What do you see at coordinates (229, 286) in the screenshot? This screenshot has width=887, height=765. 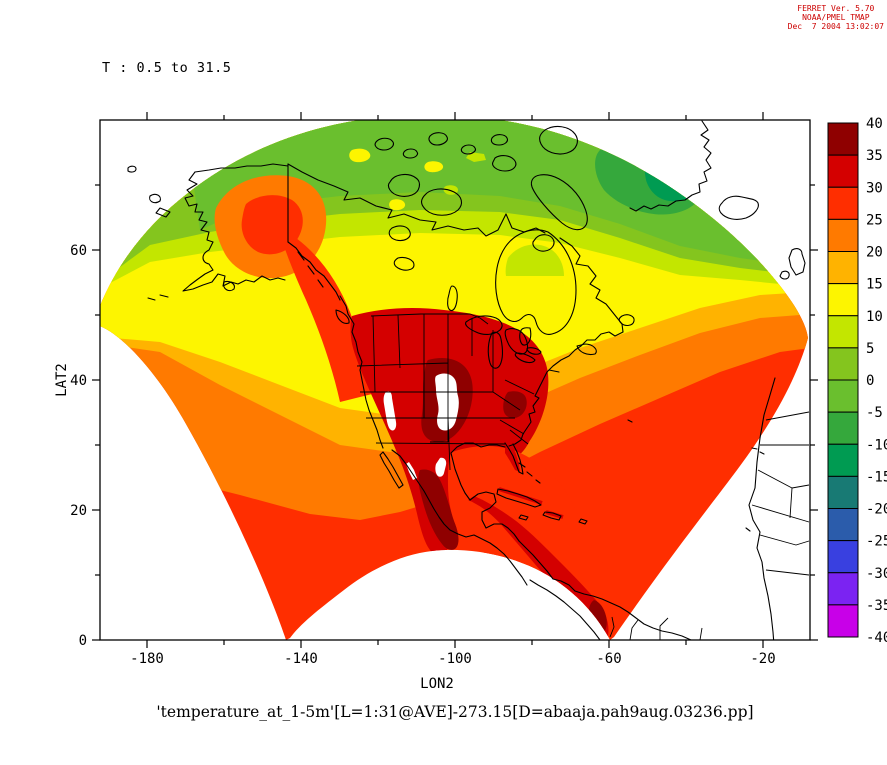 I see `island-kodiak` at bounding box center [229, 286].